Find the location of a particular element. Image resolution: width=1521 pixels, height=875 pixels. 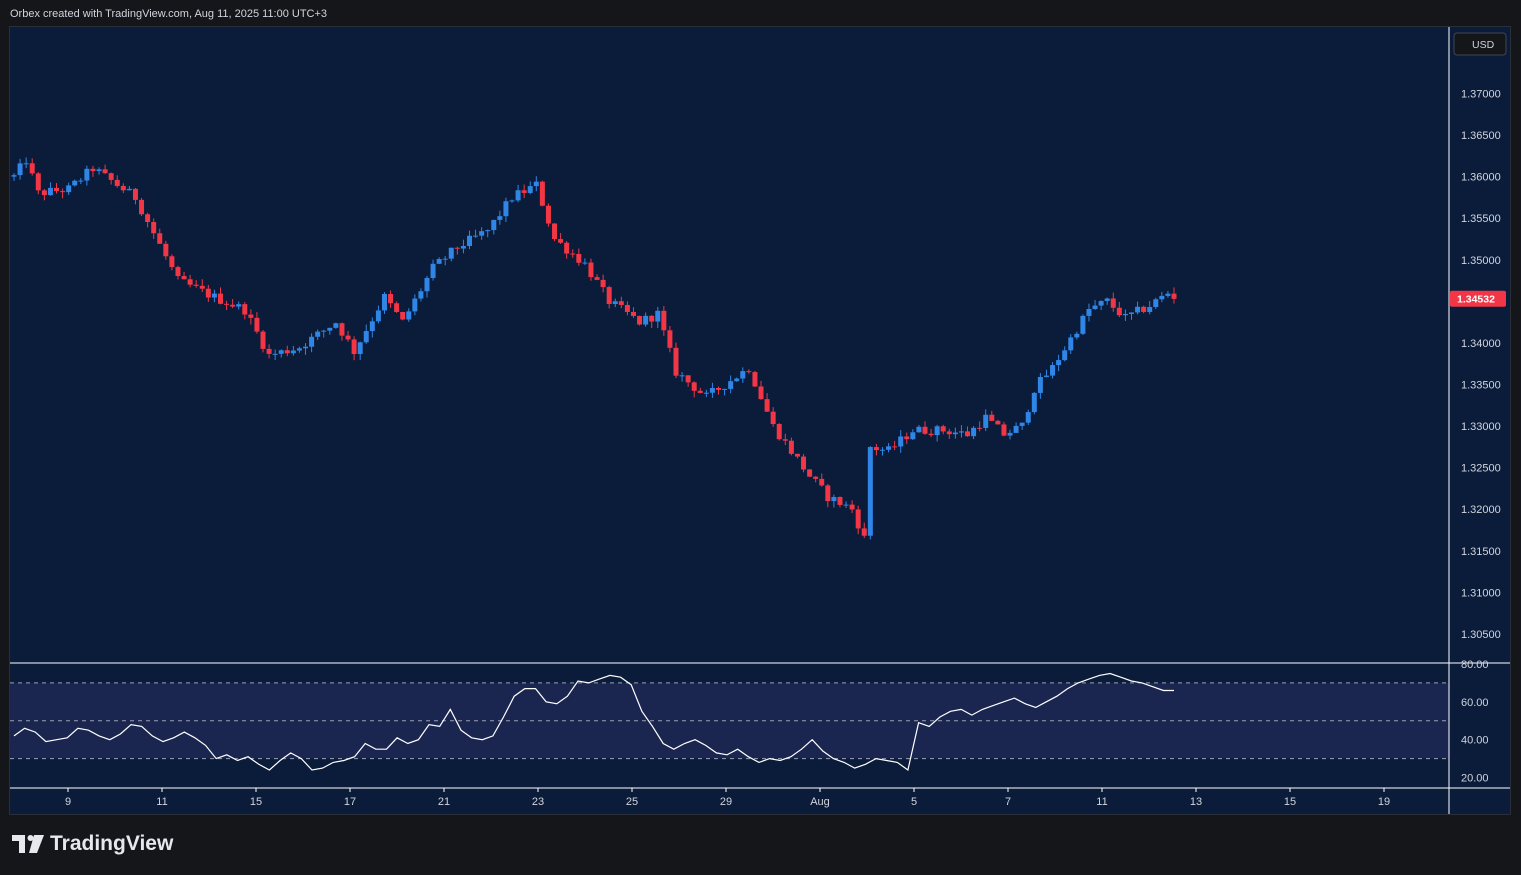

price-tick-label: 1.35000 is located at coordinates (1481, 261).